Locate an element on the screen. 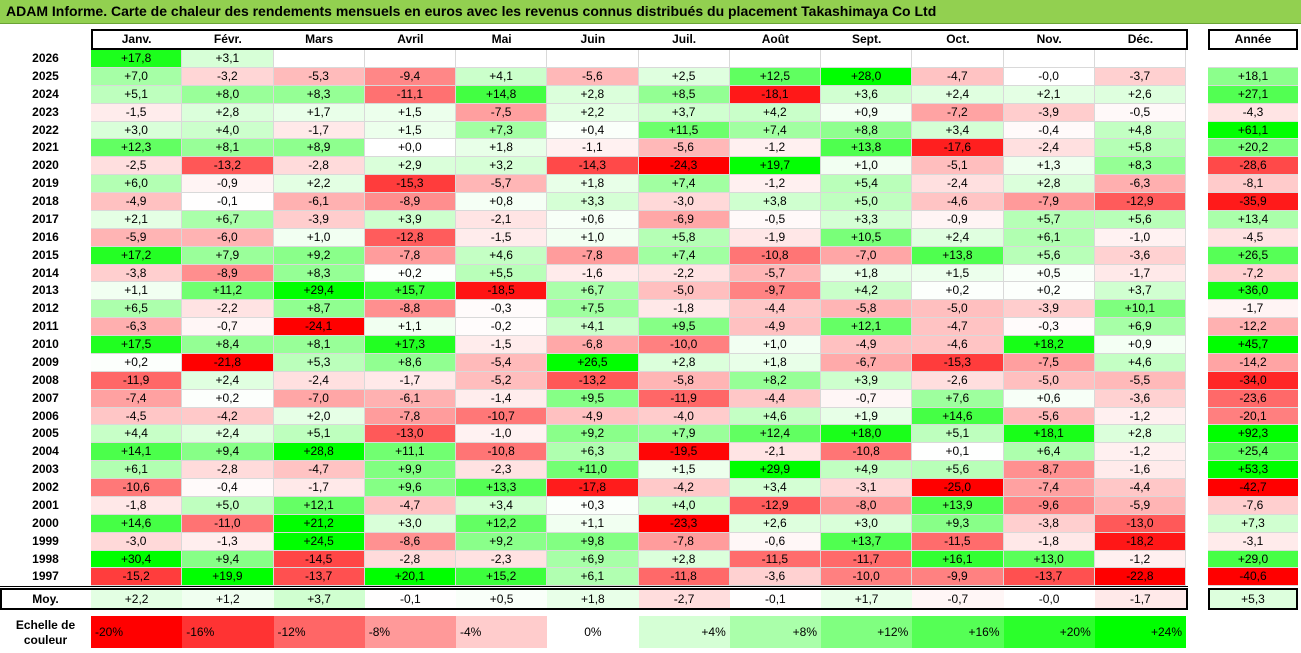  heatmap-cell: +3,8 is located at coordinates (775, 202).